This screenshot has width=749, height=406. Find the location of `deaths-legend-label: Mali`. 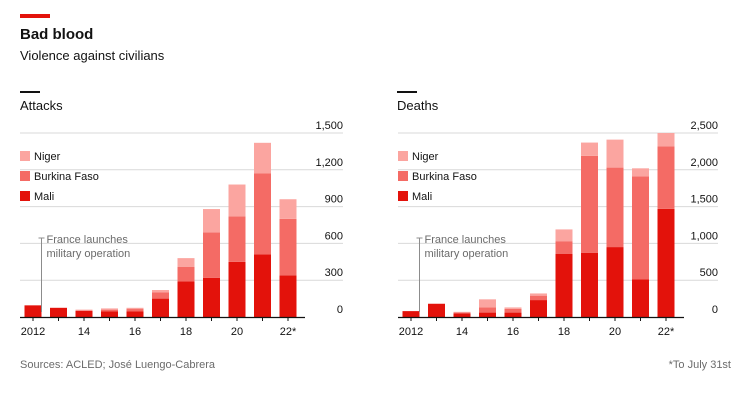

deaths-legend-label: Mali is located at coordinates (422, 197).